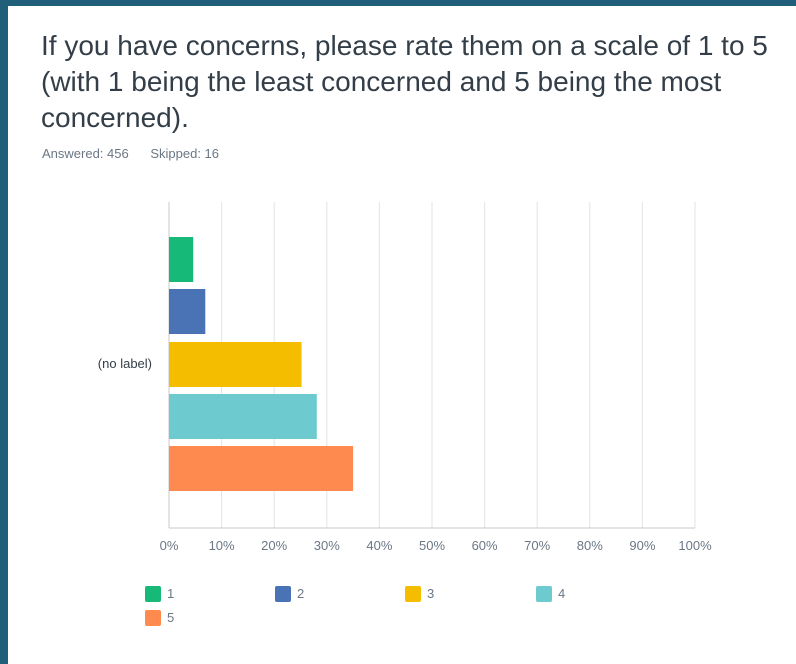 The height and width of the screenshot is (664, 796). Describe the element at coordinates (642, 545) in the screenshot. I see `x-tick-label: 90%` at that location.